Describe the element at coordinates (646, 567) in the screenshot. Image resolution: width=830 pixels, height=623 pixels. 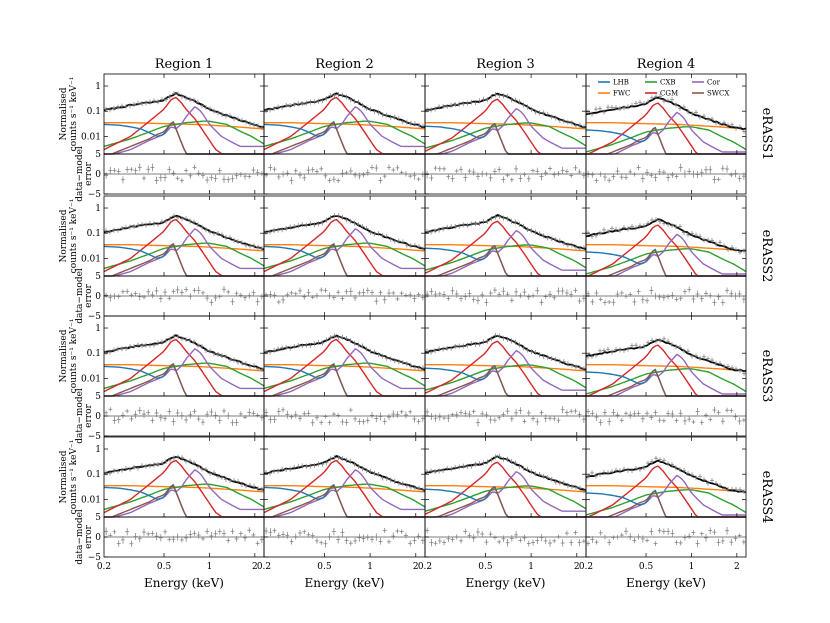
I see `x-tick-label: 0.5` at that location.